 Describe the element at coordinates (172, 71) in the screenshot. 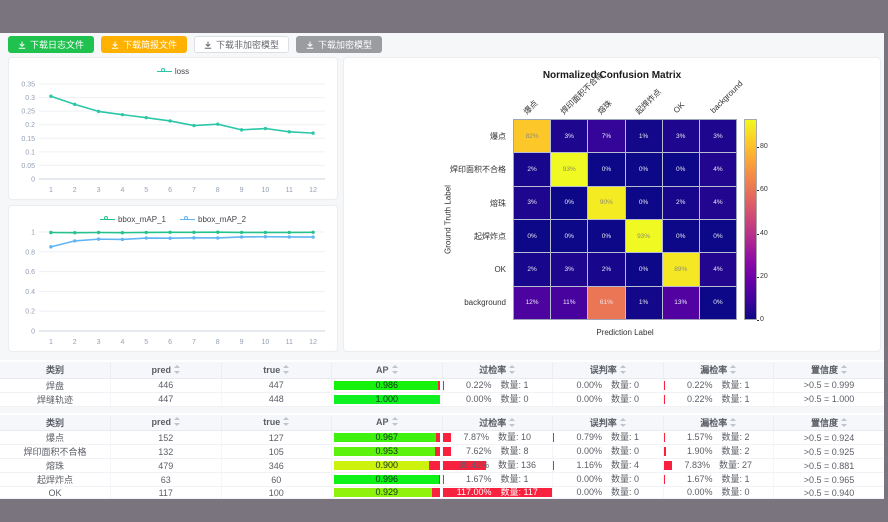

I see `legend-item-loss: loss` at that location.